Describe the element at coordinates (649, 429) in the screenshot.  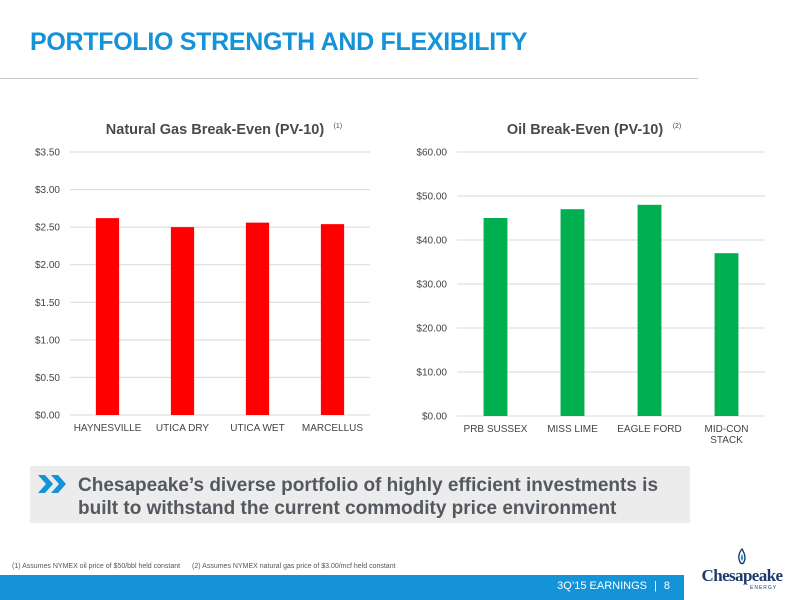
I see `category-label: EAGLE FORD` at that location.